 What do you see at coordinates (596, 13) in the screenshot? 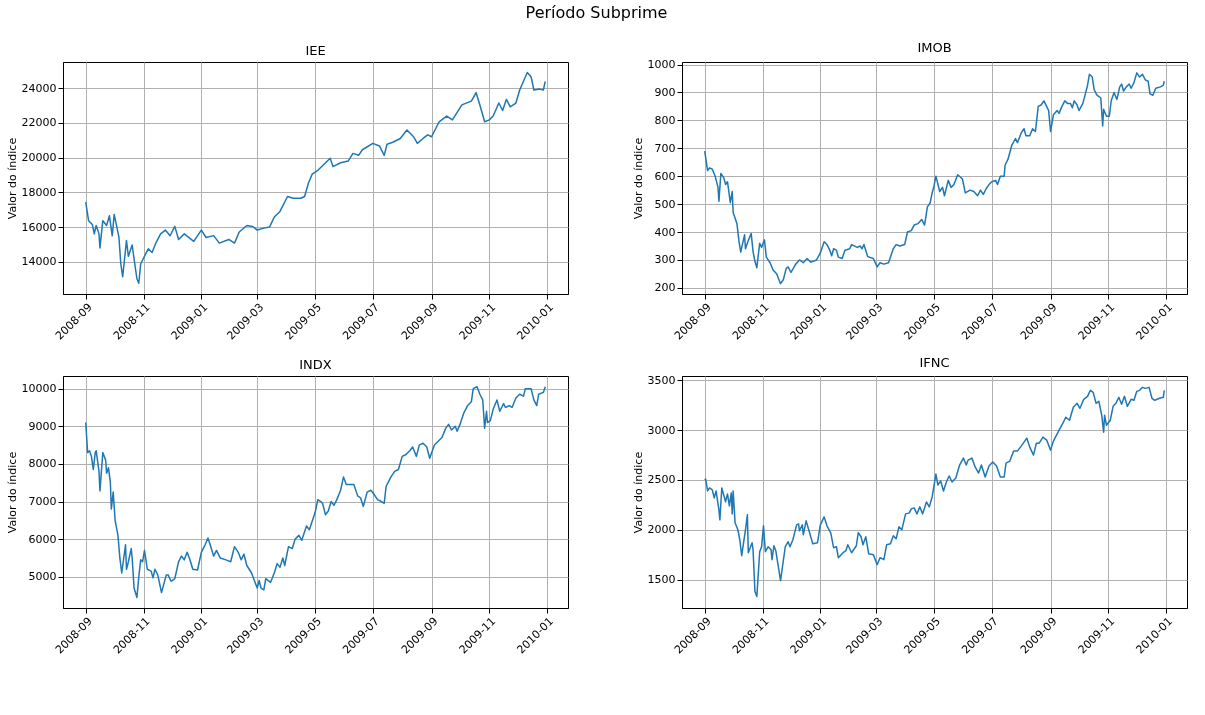
I see `text: Período Subprime` at bounding box center [596, 13].